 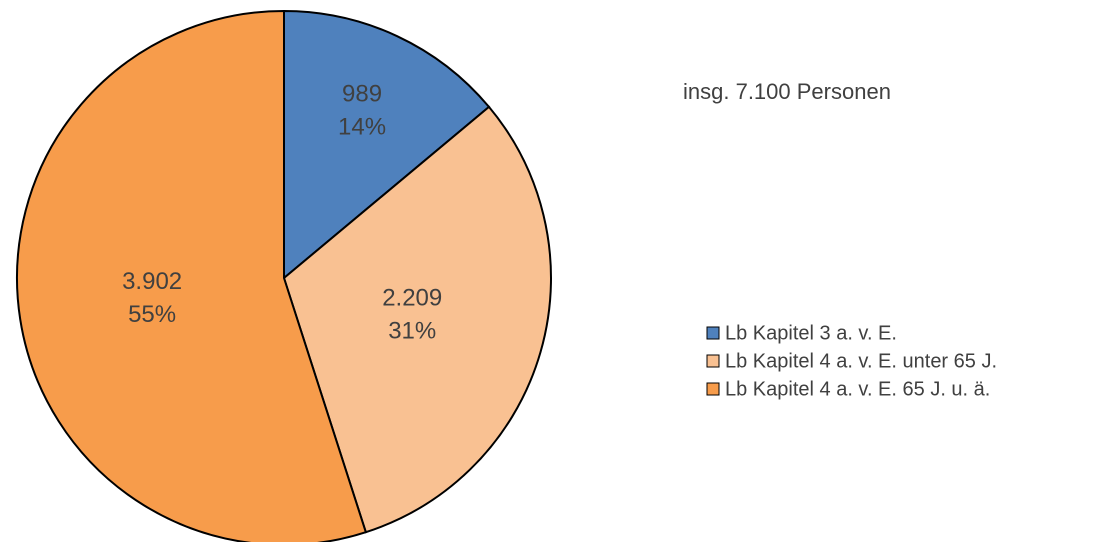 What do you see at coordinates (412, 297) in the screenshot?
I see `data-label: 2.209` at bounding box center [412, 297].